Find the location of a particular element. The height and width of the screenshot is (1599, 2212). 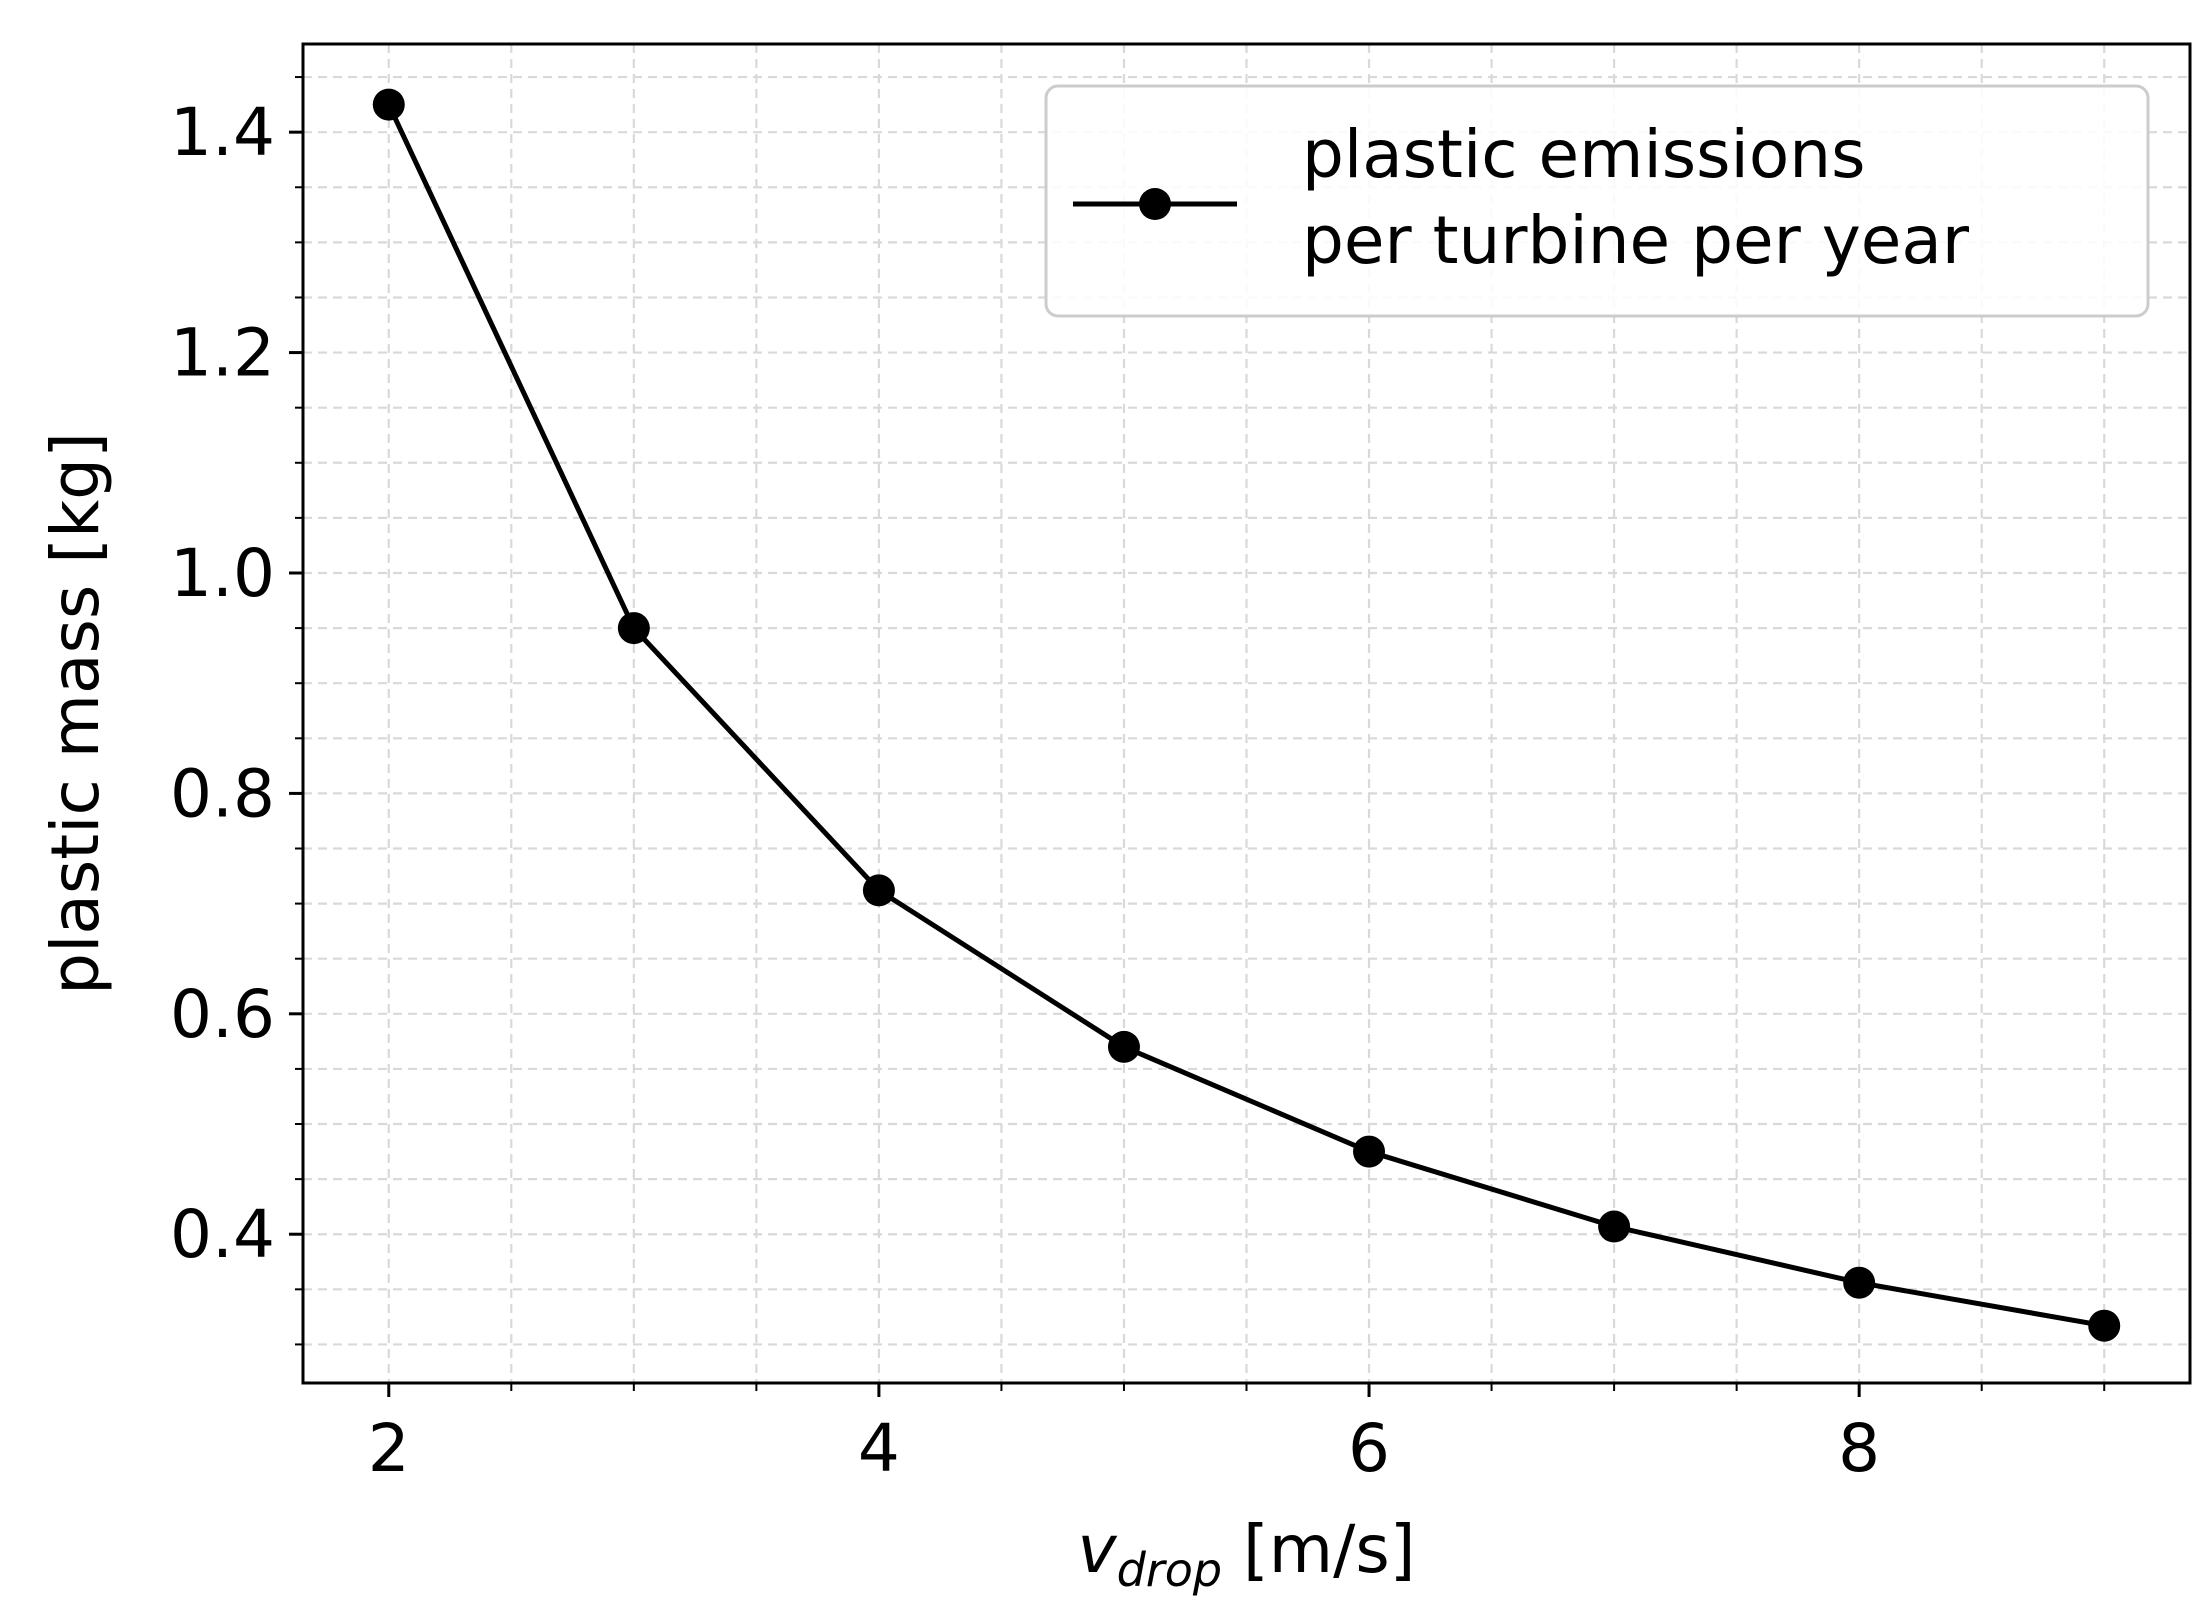

x-tick-label: 2 is located at coordinates (389, 1448).